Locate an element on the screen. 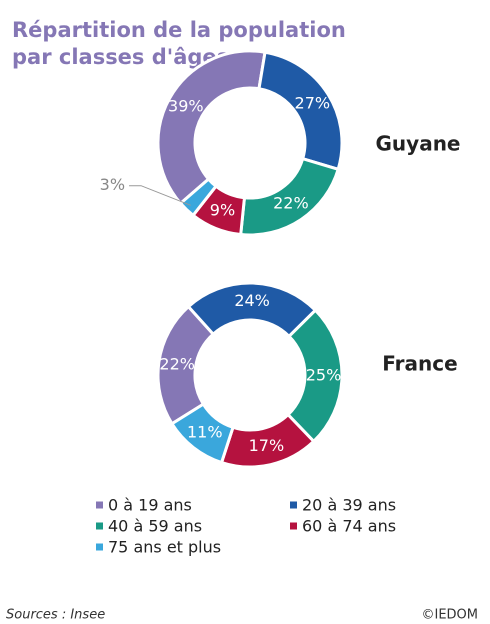 The height and width of the screenshot is (624, 490). data-label: 3% is located at coordinates (112, 184).